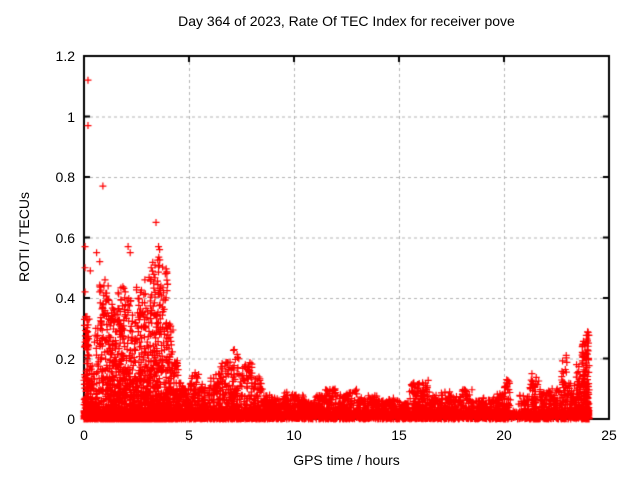  I want to click on x-tick-label: 0, so click(84, 435).